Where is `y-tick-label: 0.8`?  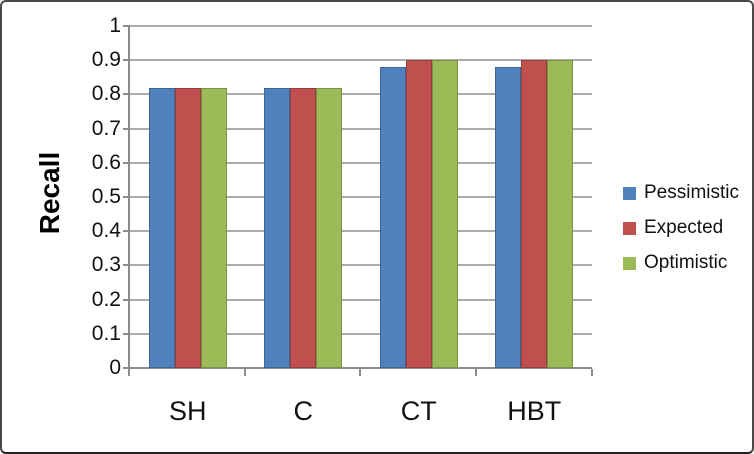 y-tick-label: 0.8 is located at coordinates (106, 94).